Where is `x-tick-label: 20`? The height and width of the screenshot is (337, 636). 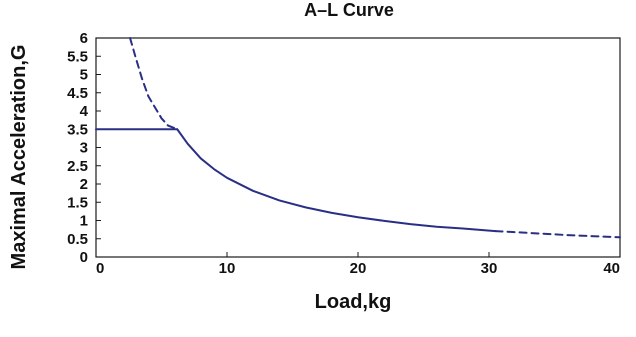
x-tick-label: 20 is located at coordinates (358, 268).